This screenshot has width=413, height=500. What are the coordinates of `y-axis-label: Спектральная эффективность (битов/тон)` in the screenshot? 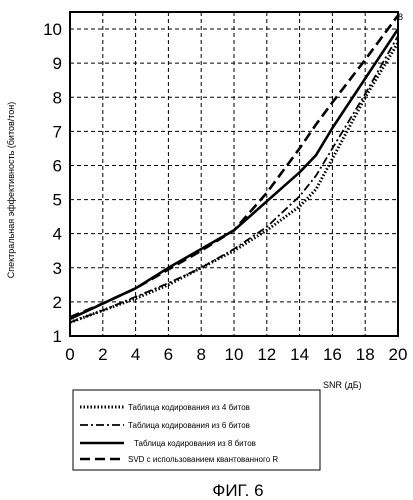 It's located at (11, 190).